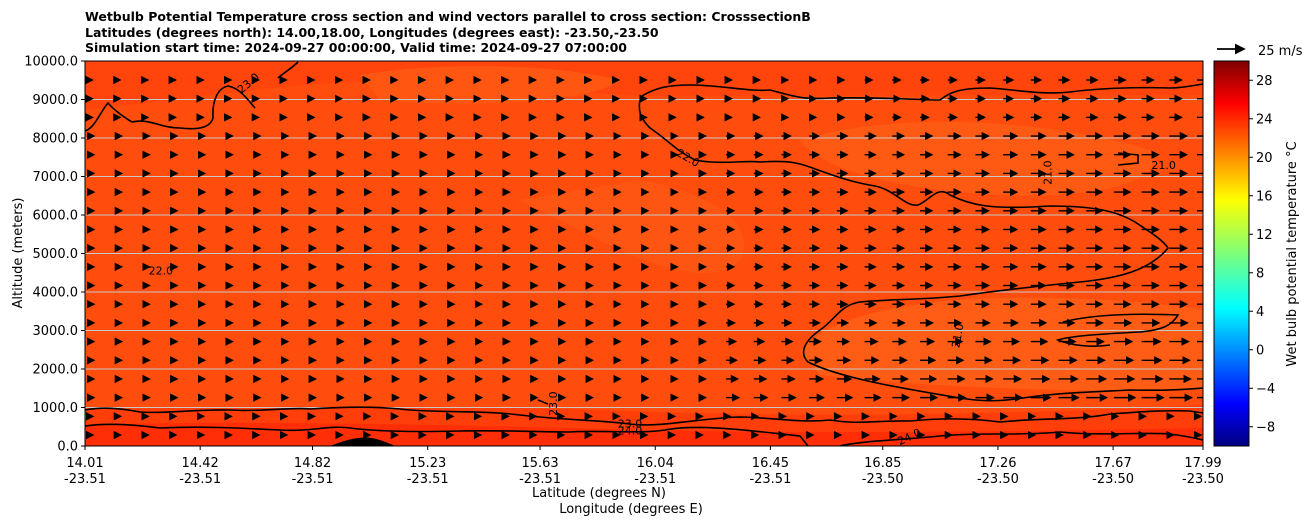  What do you see at coordinates (312, 463) in the screenshot?
I see `x-tick-label-latitude: 14.82` at bounding box center [312, 463].